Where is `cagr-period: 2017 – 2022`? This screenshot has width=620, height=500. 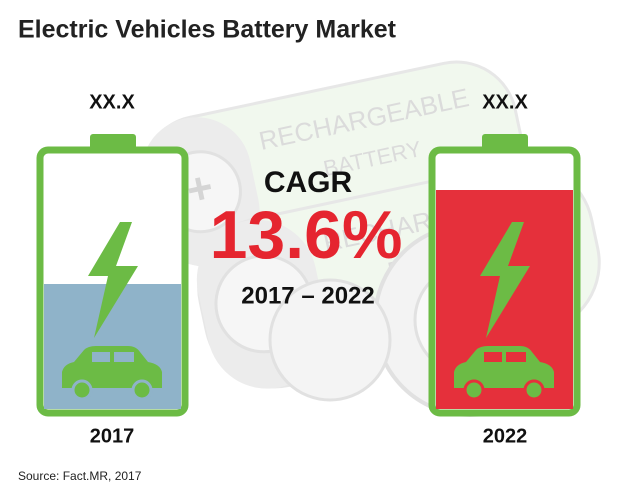 cagr-period: 2017 – 2022 is located at coordinates (307, 295).